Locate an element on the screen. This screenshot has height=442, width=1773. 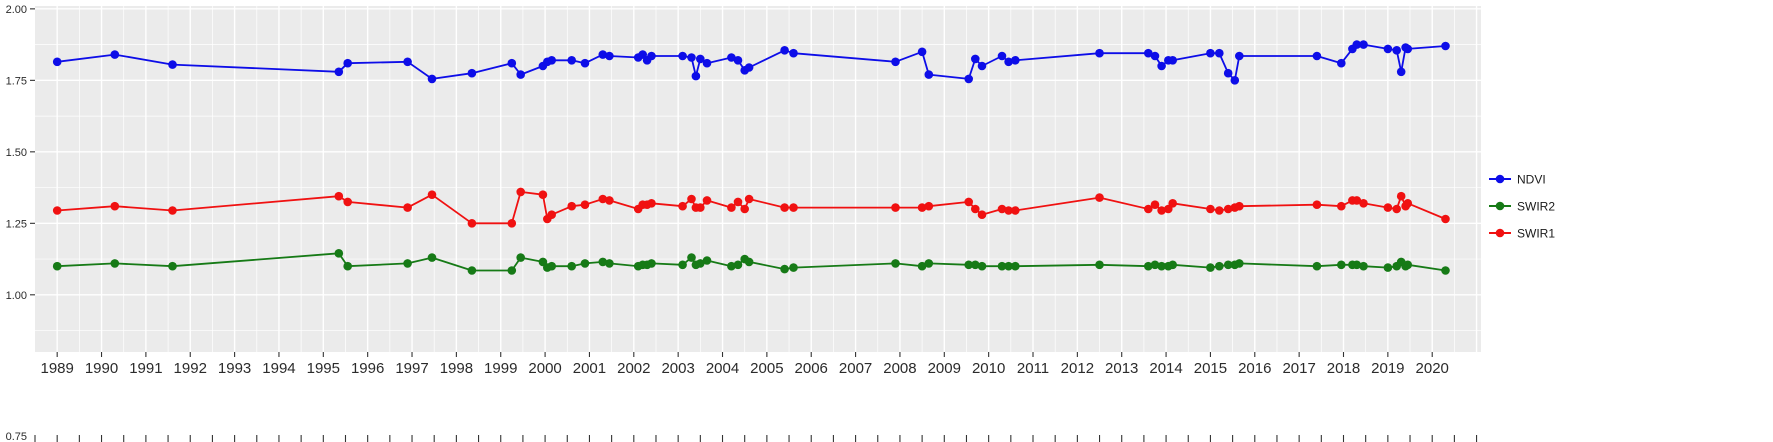
x-axis-tick-label: 1997 is located at coordinates (411, 368).